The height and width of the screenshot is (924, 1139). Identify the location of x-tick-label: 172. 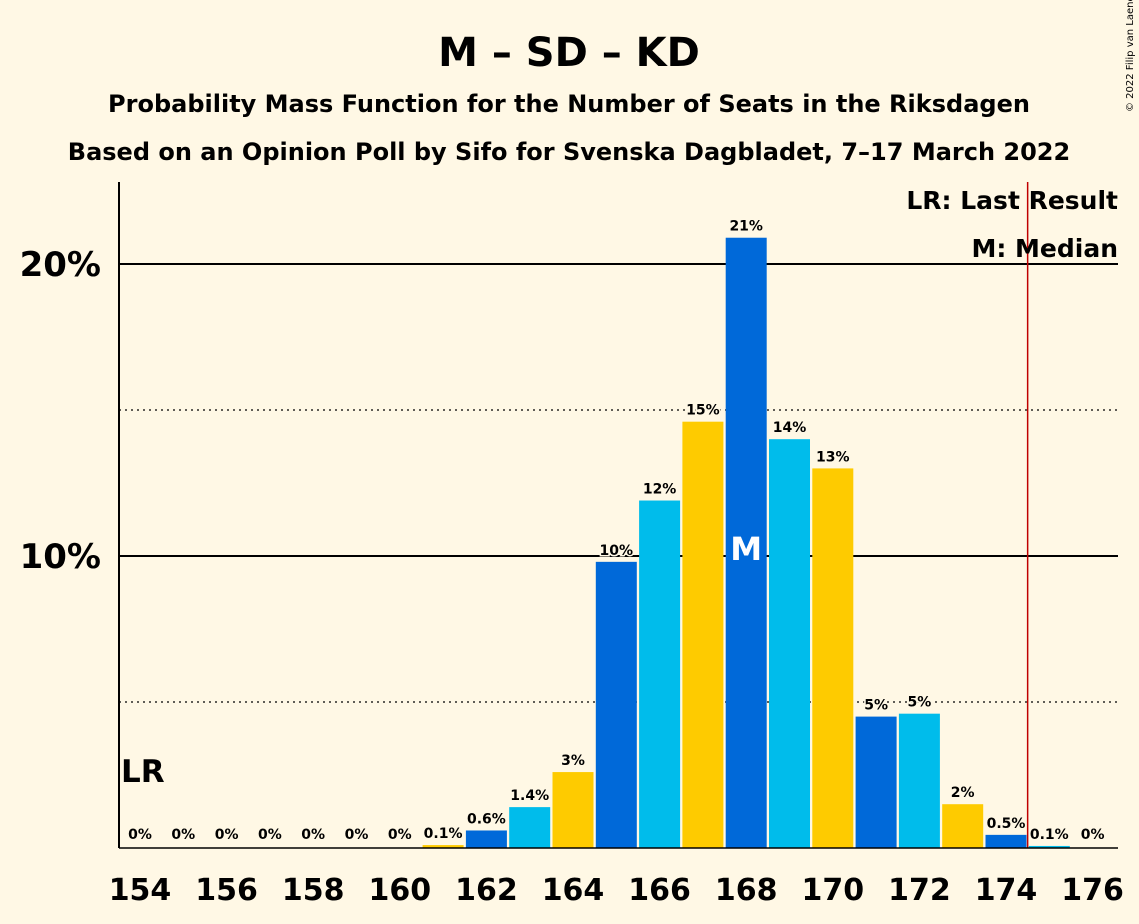
(919, 890).